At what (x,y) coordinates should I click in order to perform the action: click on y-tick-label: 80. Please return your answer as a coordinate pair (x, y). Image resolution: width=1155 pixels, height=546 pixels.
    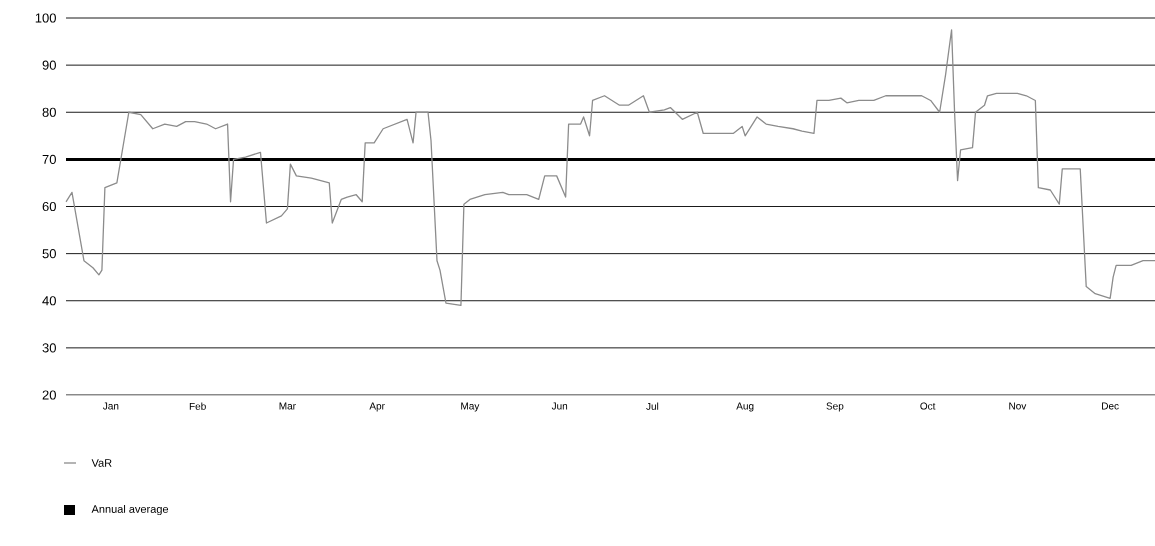
    Looking at the image, I should click on (49, 112).